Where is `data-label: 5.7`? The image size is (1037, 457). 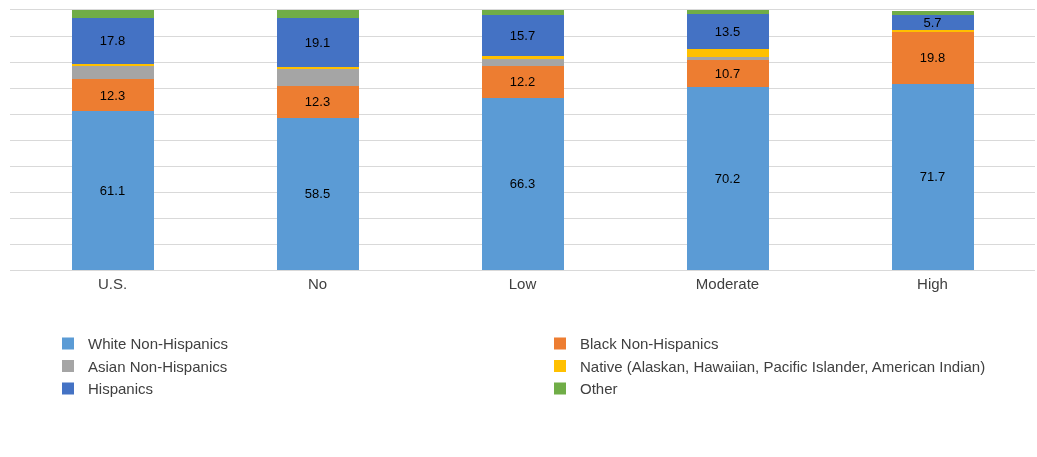
data-label: 5.7 is located at coordinates (932, 23).